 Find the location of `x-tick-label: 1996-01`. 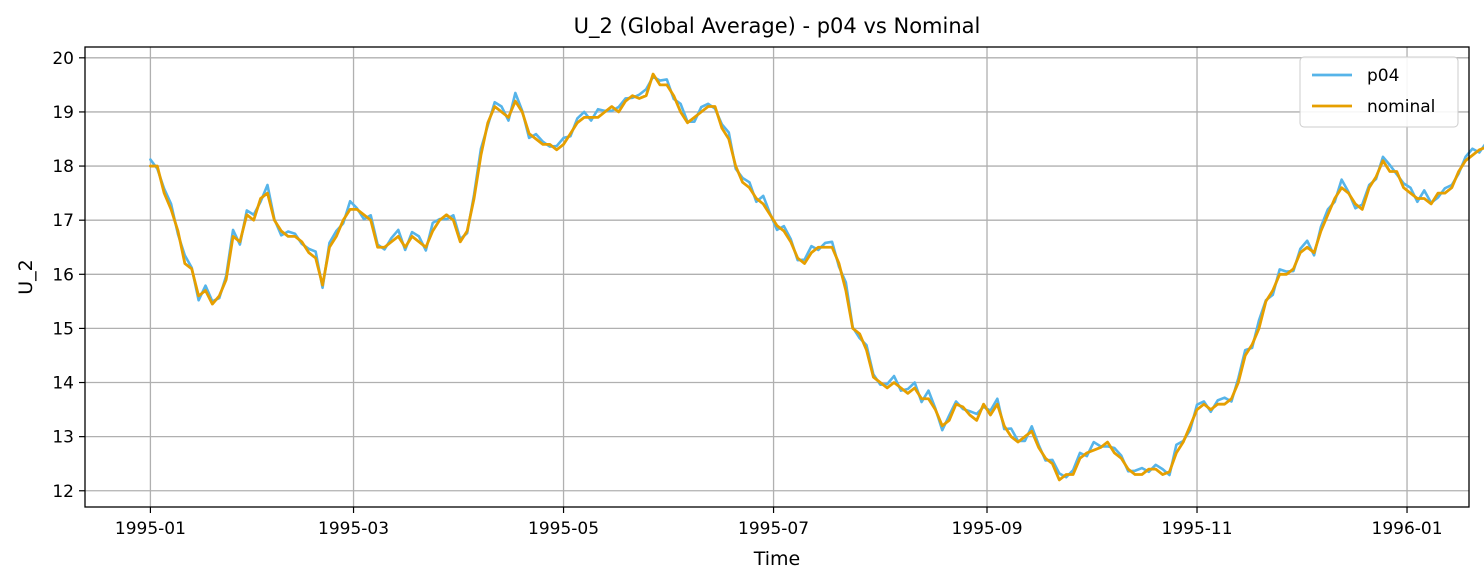

x-tick-label: 1996-01 is located at coordinates (1407, 529).